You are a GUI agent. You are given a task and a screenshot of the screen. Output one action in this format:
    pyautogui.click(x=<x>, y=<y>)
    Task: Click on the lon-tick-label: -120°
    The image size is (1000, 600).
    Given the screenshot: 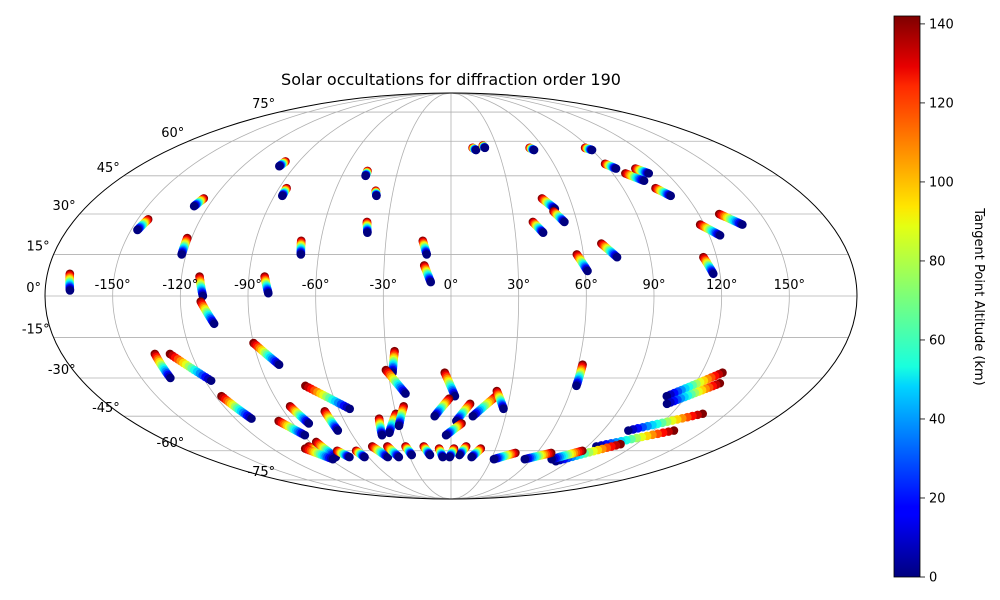 What is the action you would take?
    pyautogui.click(x=180, y=285)
    